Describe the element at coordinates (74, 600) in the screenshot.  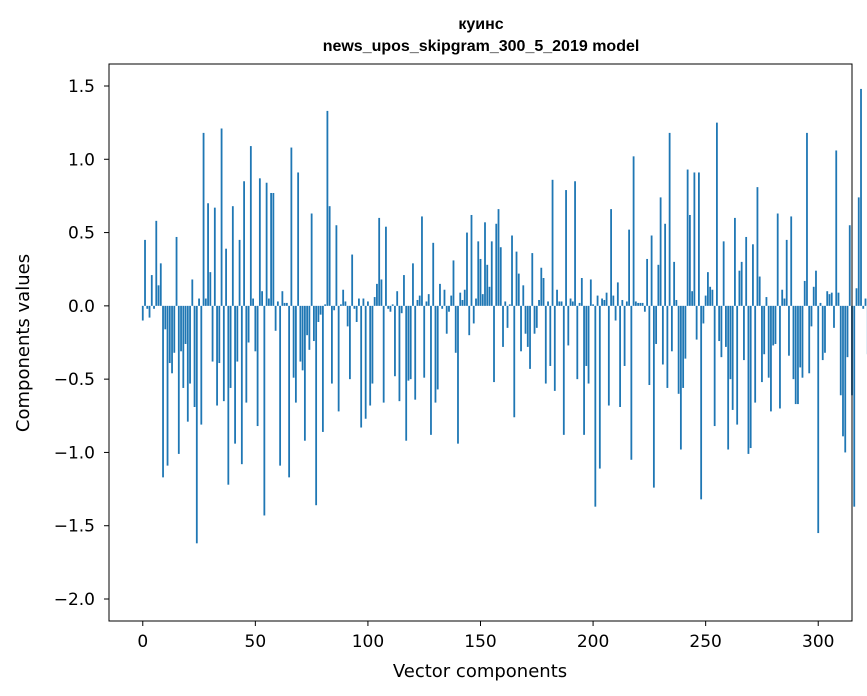
I see `y-tick-label: −2.0` at that location.